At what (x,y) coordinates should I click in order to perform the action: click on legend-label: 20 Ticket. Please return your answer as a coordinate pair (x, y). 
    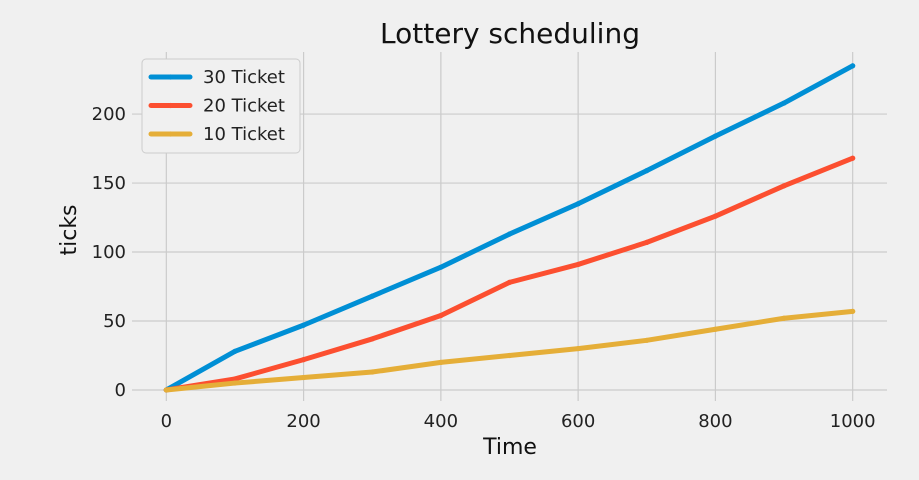
    Looking at the image, I should click on (244, 106).